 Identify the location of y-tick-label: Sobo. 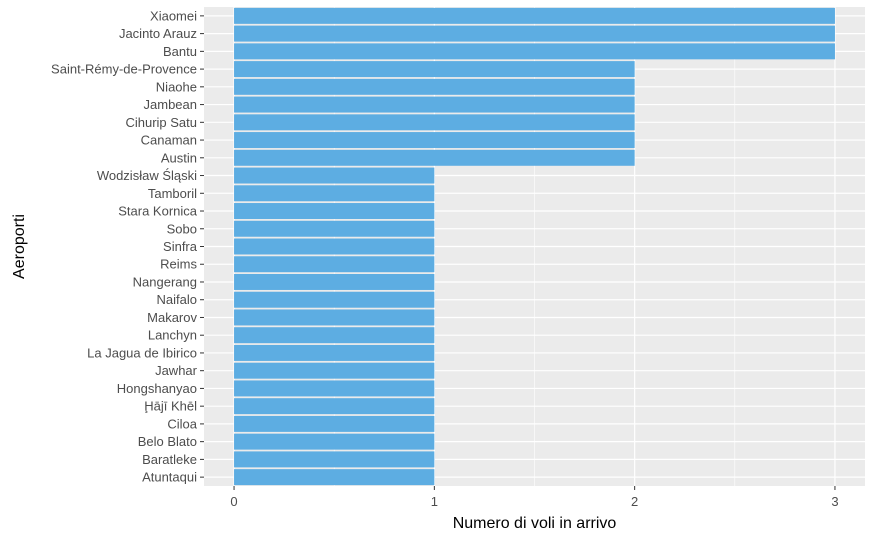
(182, 228).